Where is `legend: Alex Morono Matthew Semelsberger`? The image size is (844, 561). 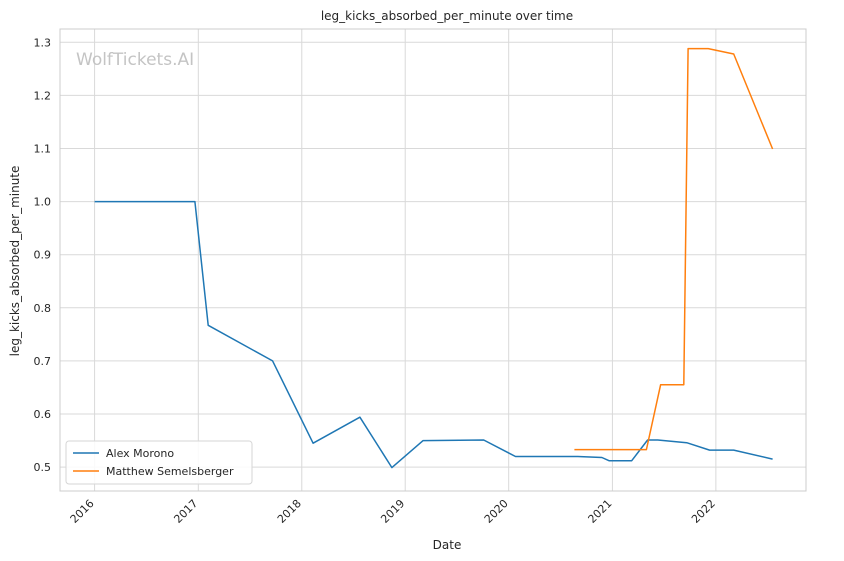
legend: Alex Morono Matthew Semelsberger is located at coordinates (159, 462).